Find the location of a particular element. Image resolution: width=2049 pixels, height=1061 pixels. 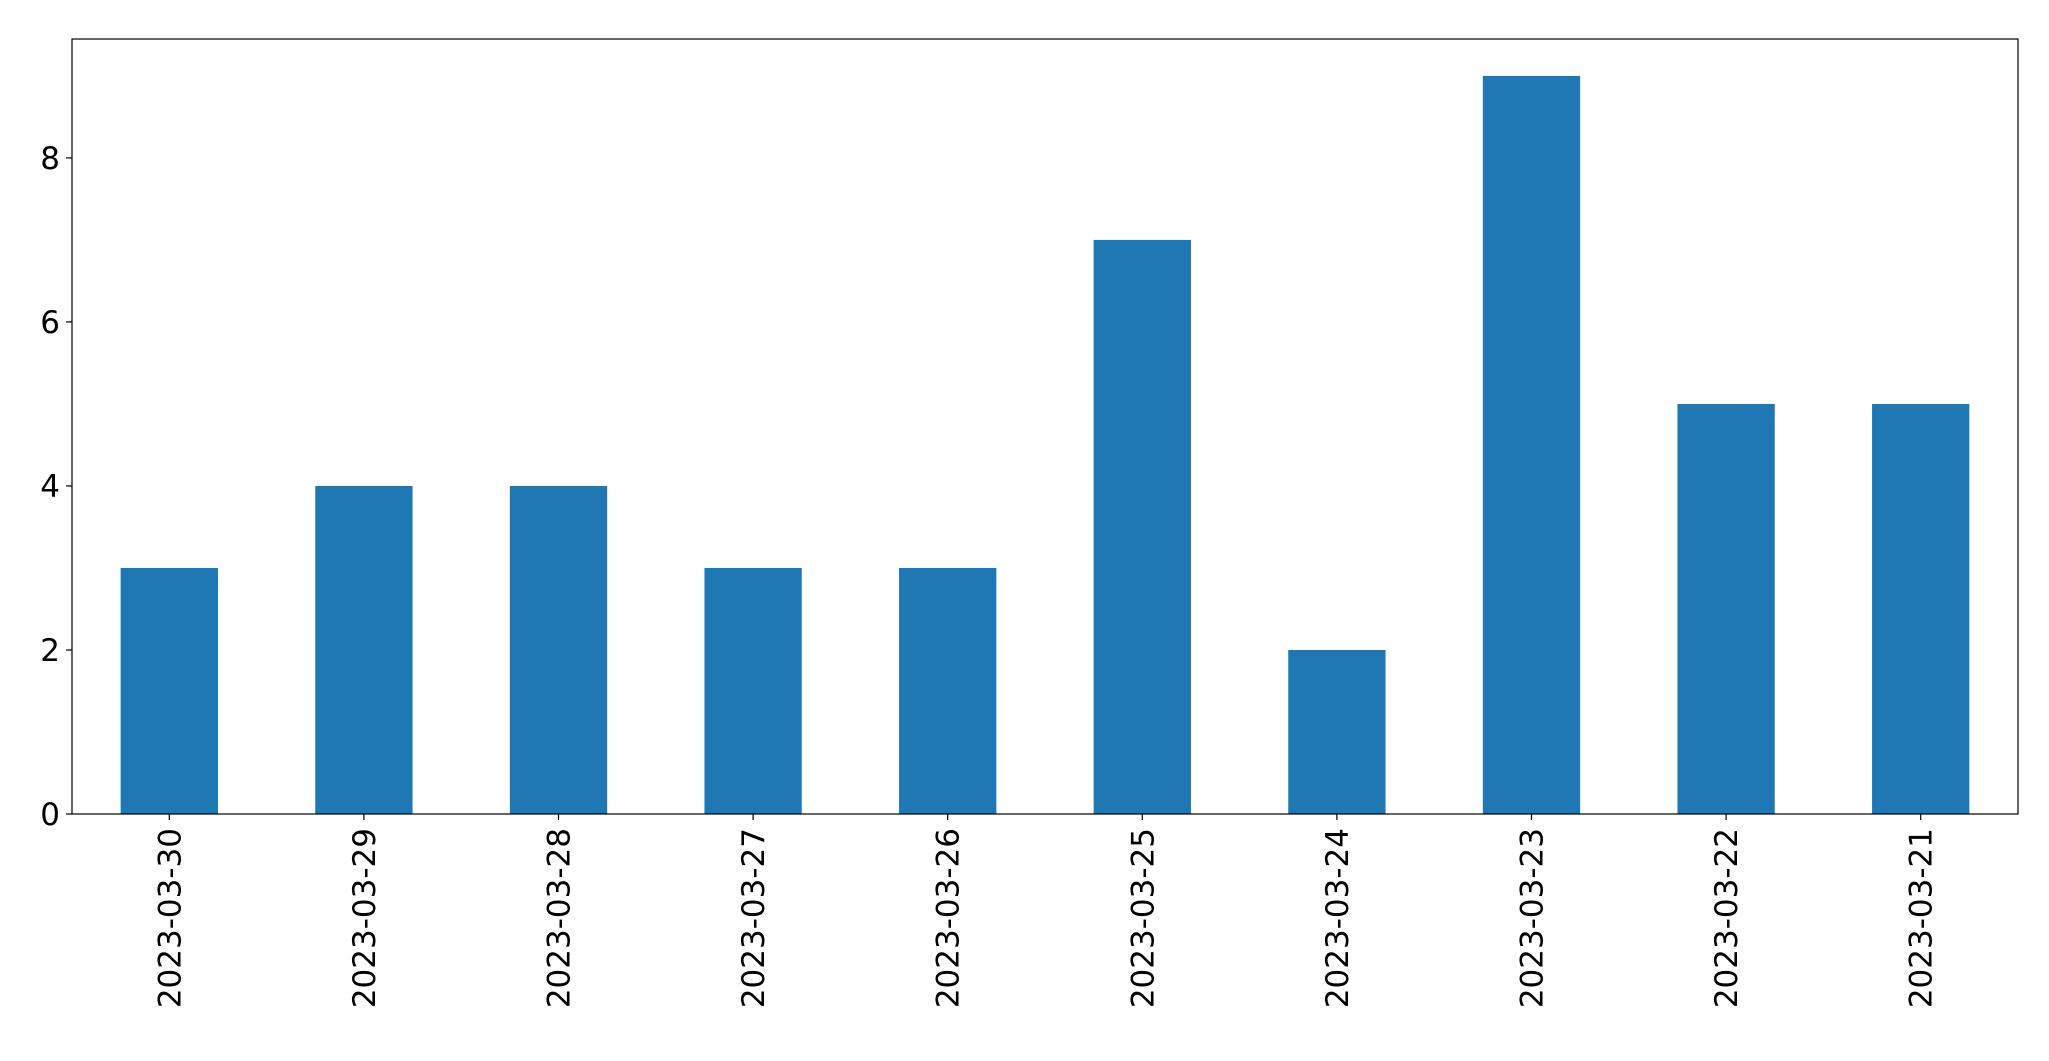

y-tick-label: 6 is located at coordinates (50, 323).